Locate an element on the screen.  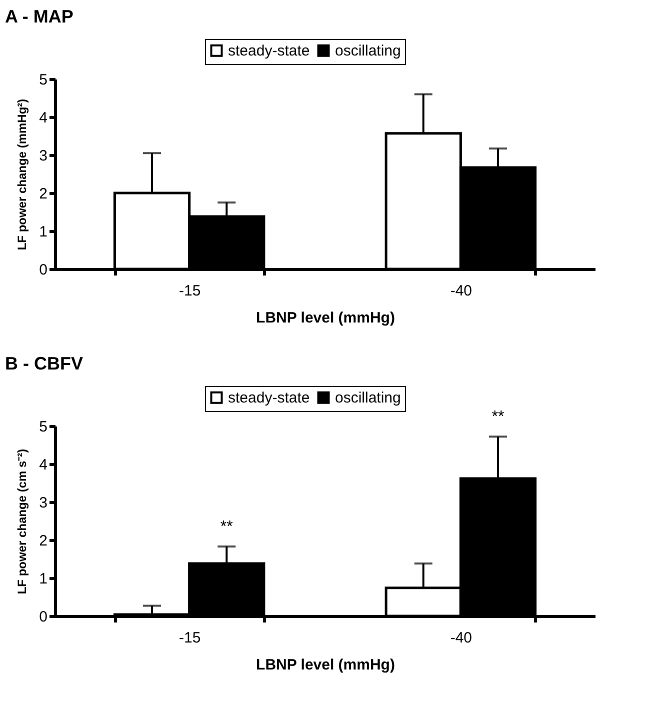
chart-title: A - MAP is located at coordinates (39, 16).